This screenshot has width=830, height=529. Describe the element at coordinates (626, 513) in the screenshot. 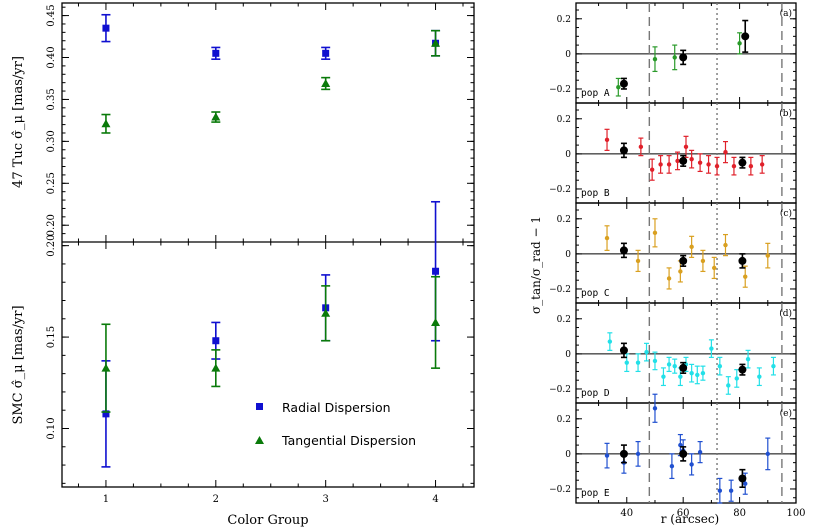

I see `x-tick-label: 40` at that location.